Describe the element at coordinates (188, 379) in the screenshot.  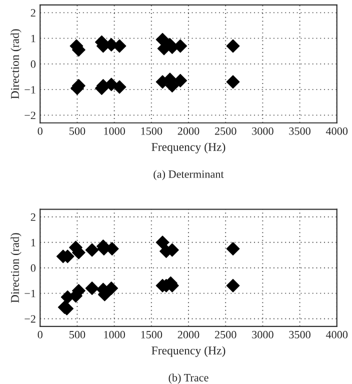
I see `text: (b) Trace` at that location.